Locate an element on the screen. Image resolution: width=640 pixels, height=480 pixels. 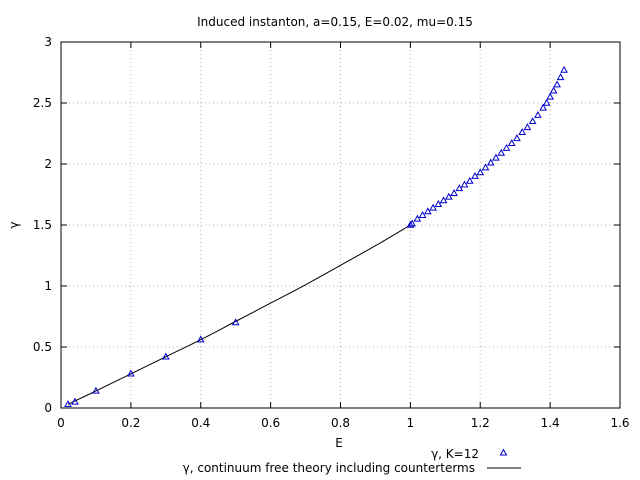
y-tick-label: 3 is located at coordinates (48, 42).